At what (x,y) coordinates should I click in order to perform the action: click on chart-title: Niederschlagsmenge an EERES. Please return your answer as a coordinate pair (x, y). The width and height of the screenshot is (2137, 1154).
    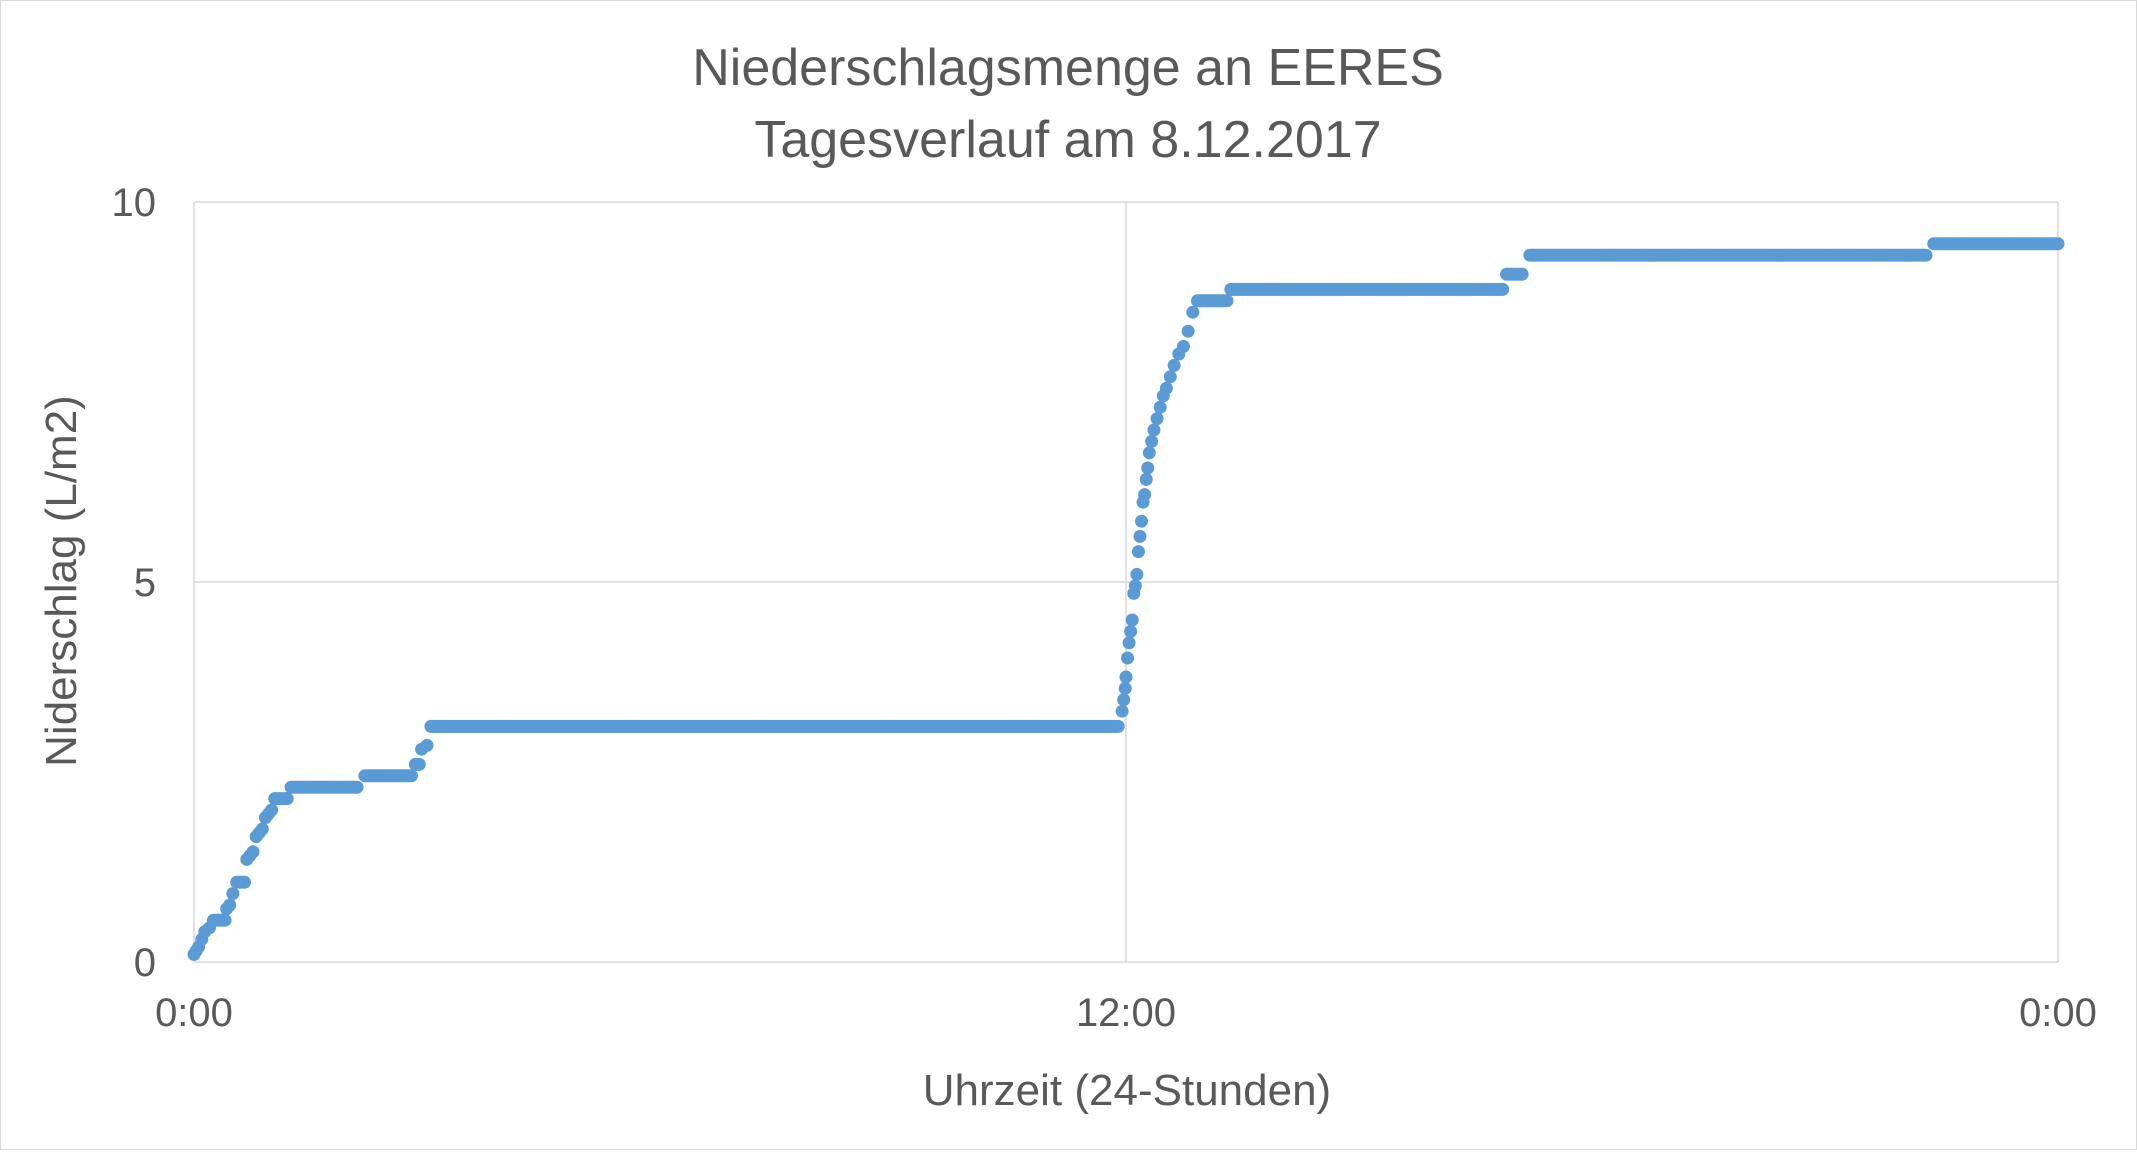
    Looking at the image, I should click on (1068, 68).